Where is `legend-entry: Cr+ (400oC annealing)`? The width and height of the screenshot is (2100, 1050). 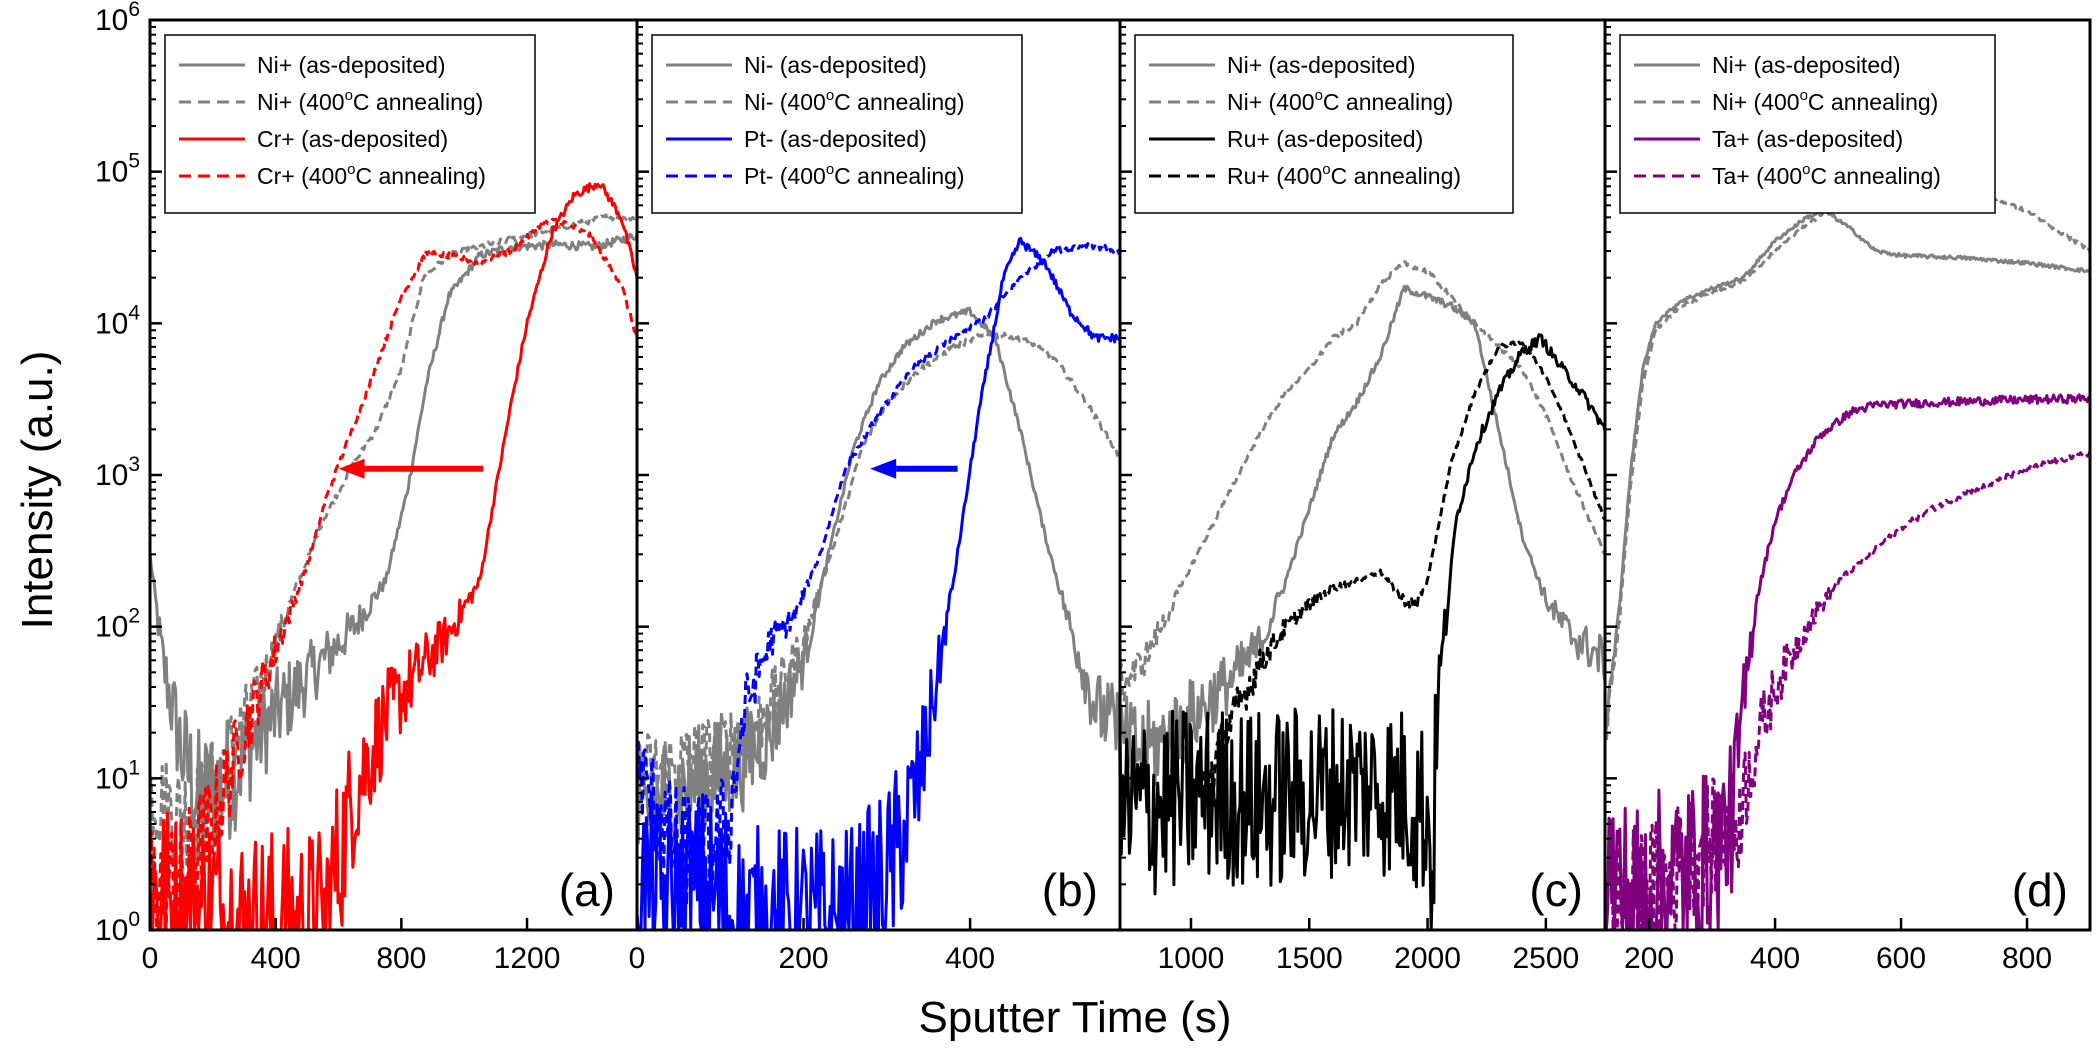 legend-entry: Cr+ (400oC annealing) is located at coordinates (371, 175).